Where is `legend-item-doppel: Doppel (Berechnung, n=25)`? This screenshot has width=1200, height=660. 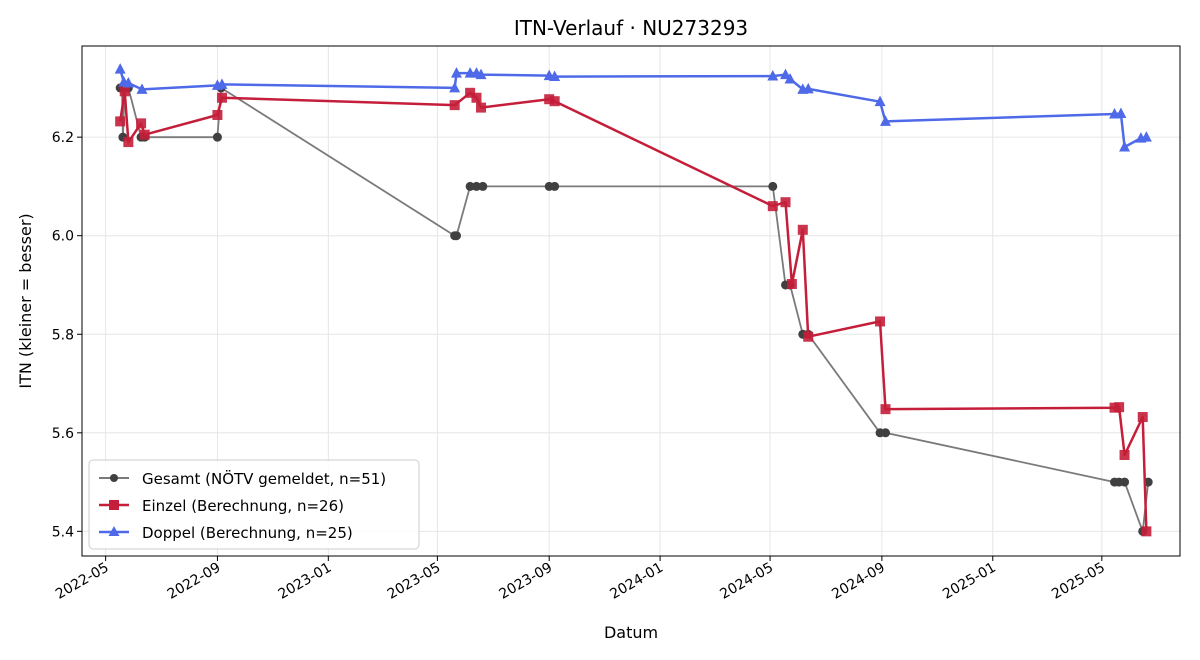 legend-item-doppel: Doppel (Berechnung, n=25) is located at coordinates (226, 533).